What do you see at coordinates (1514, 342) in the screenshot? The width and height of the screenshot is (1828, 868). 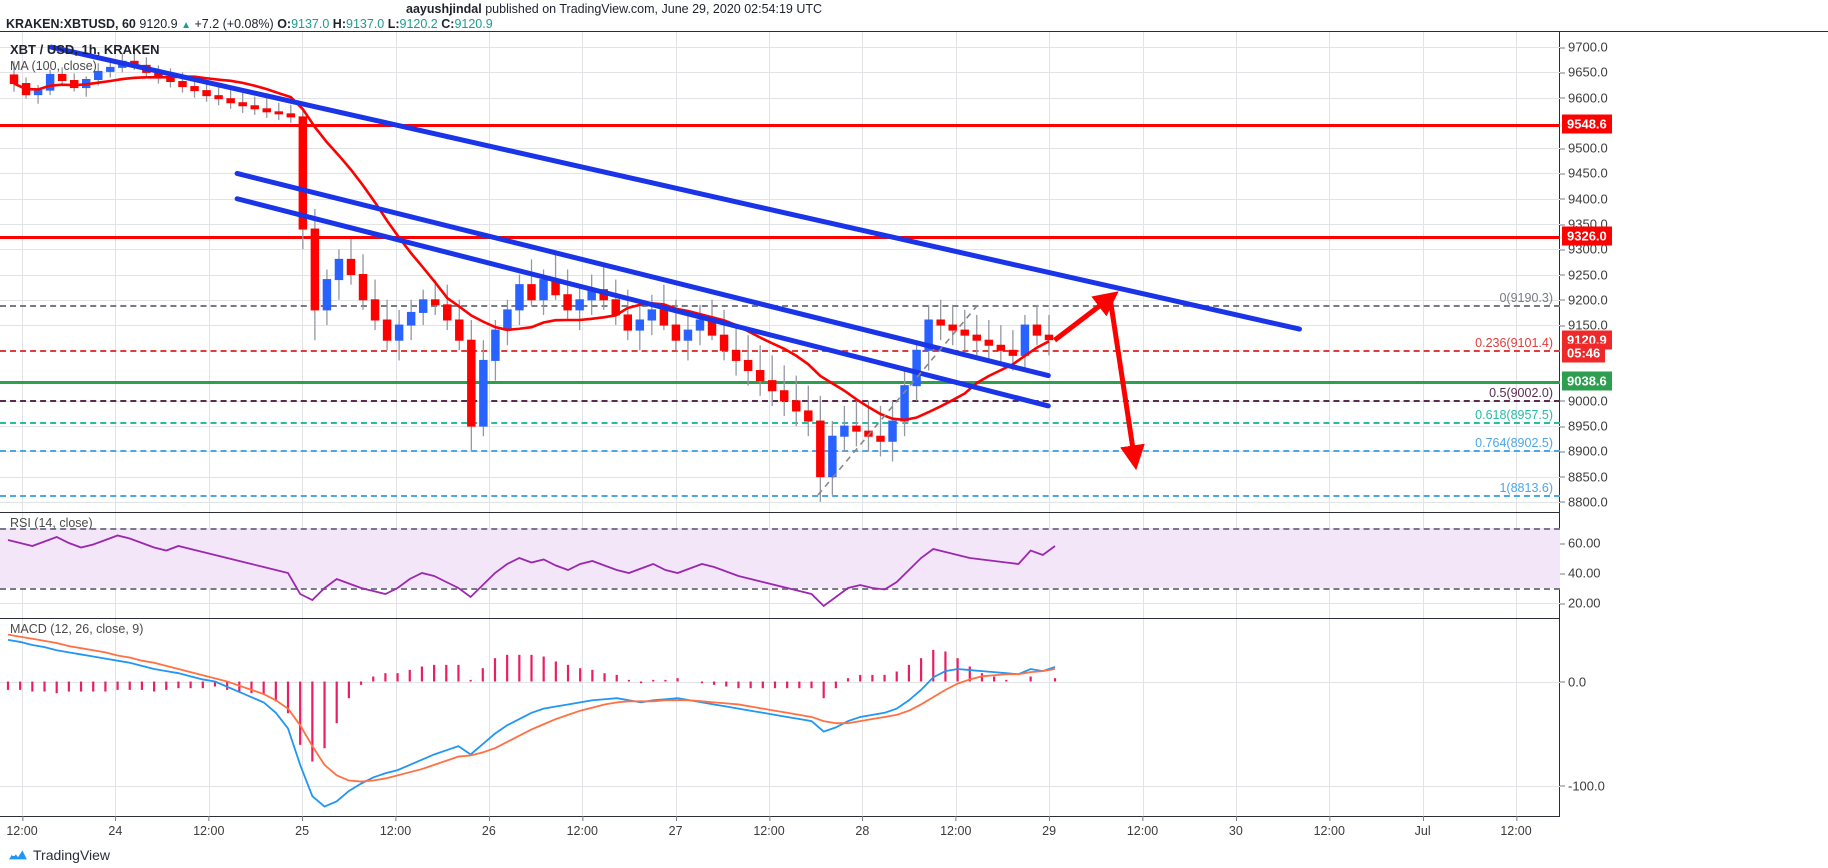 I see `fib-level-label: 0.236(9101.4)` at bounding box center [1514, 342].